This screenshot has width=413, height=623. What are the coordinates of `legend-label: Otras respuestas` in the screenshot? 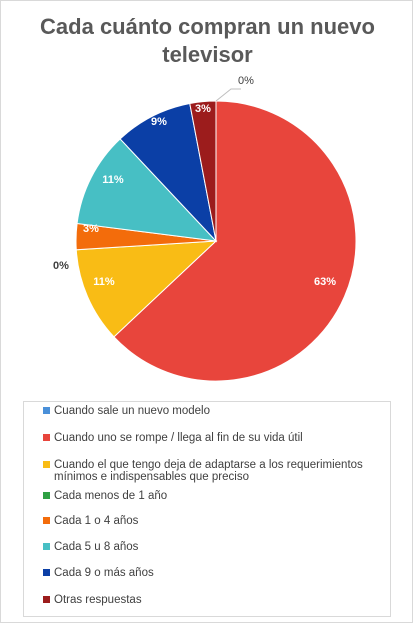 It's located at (98, 600).